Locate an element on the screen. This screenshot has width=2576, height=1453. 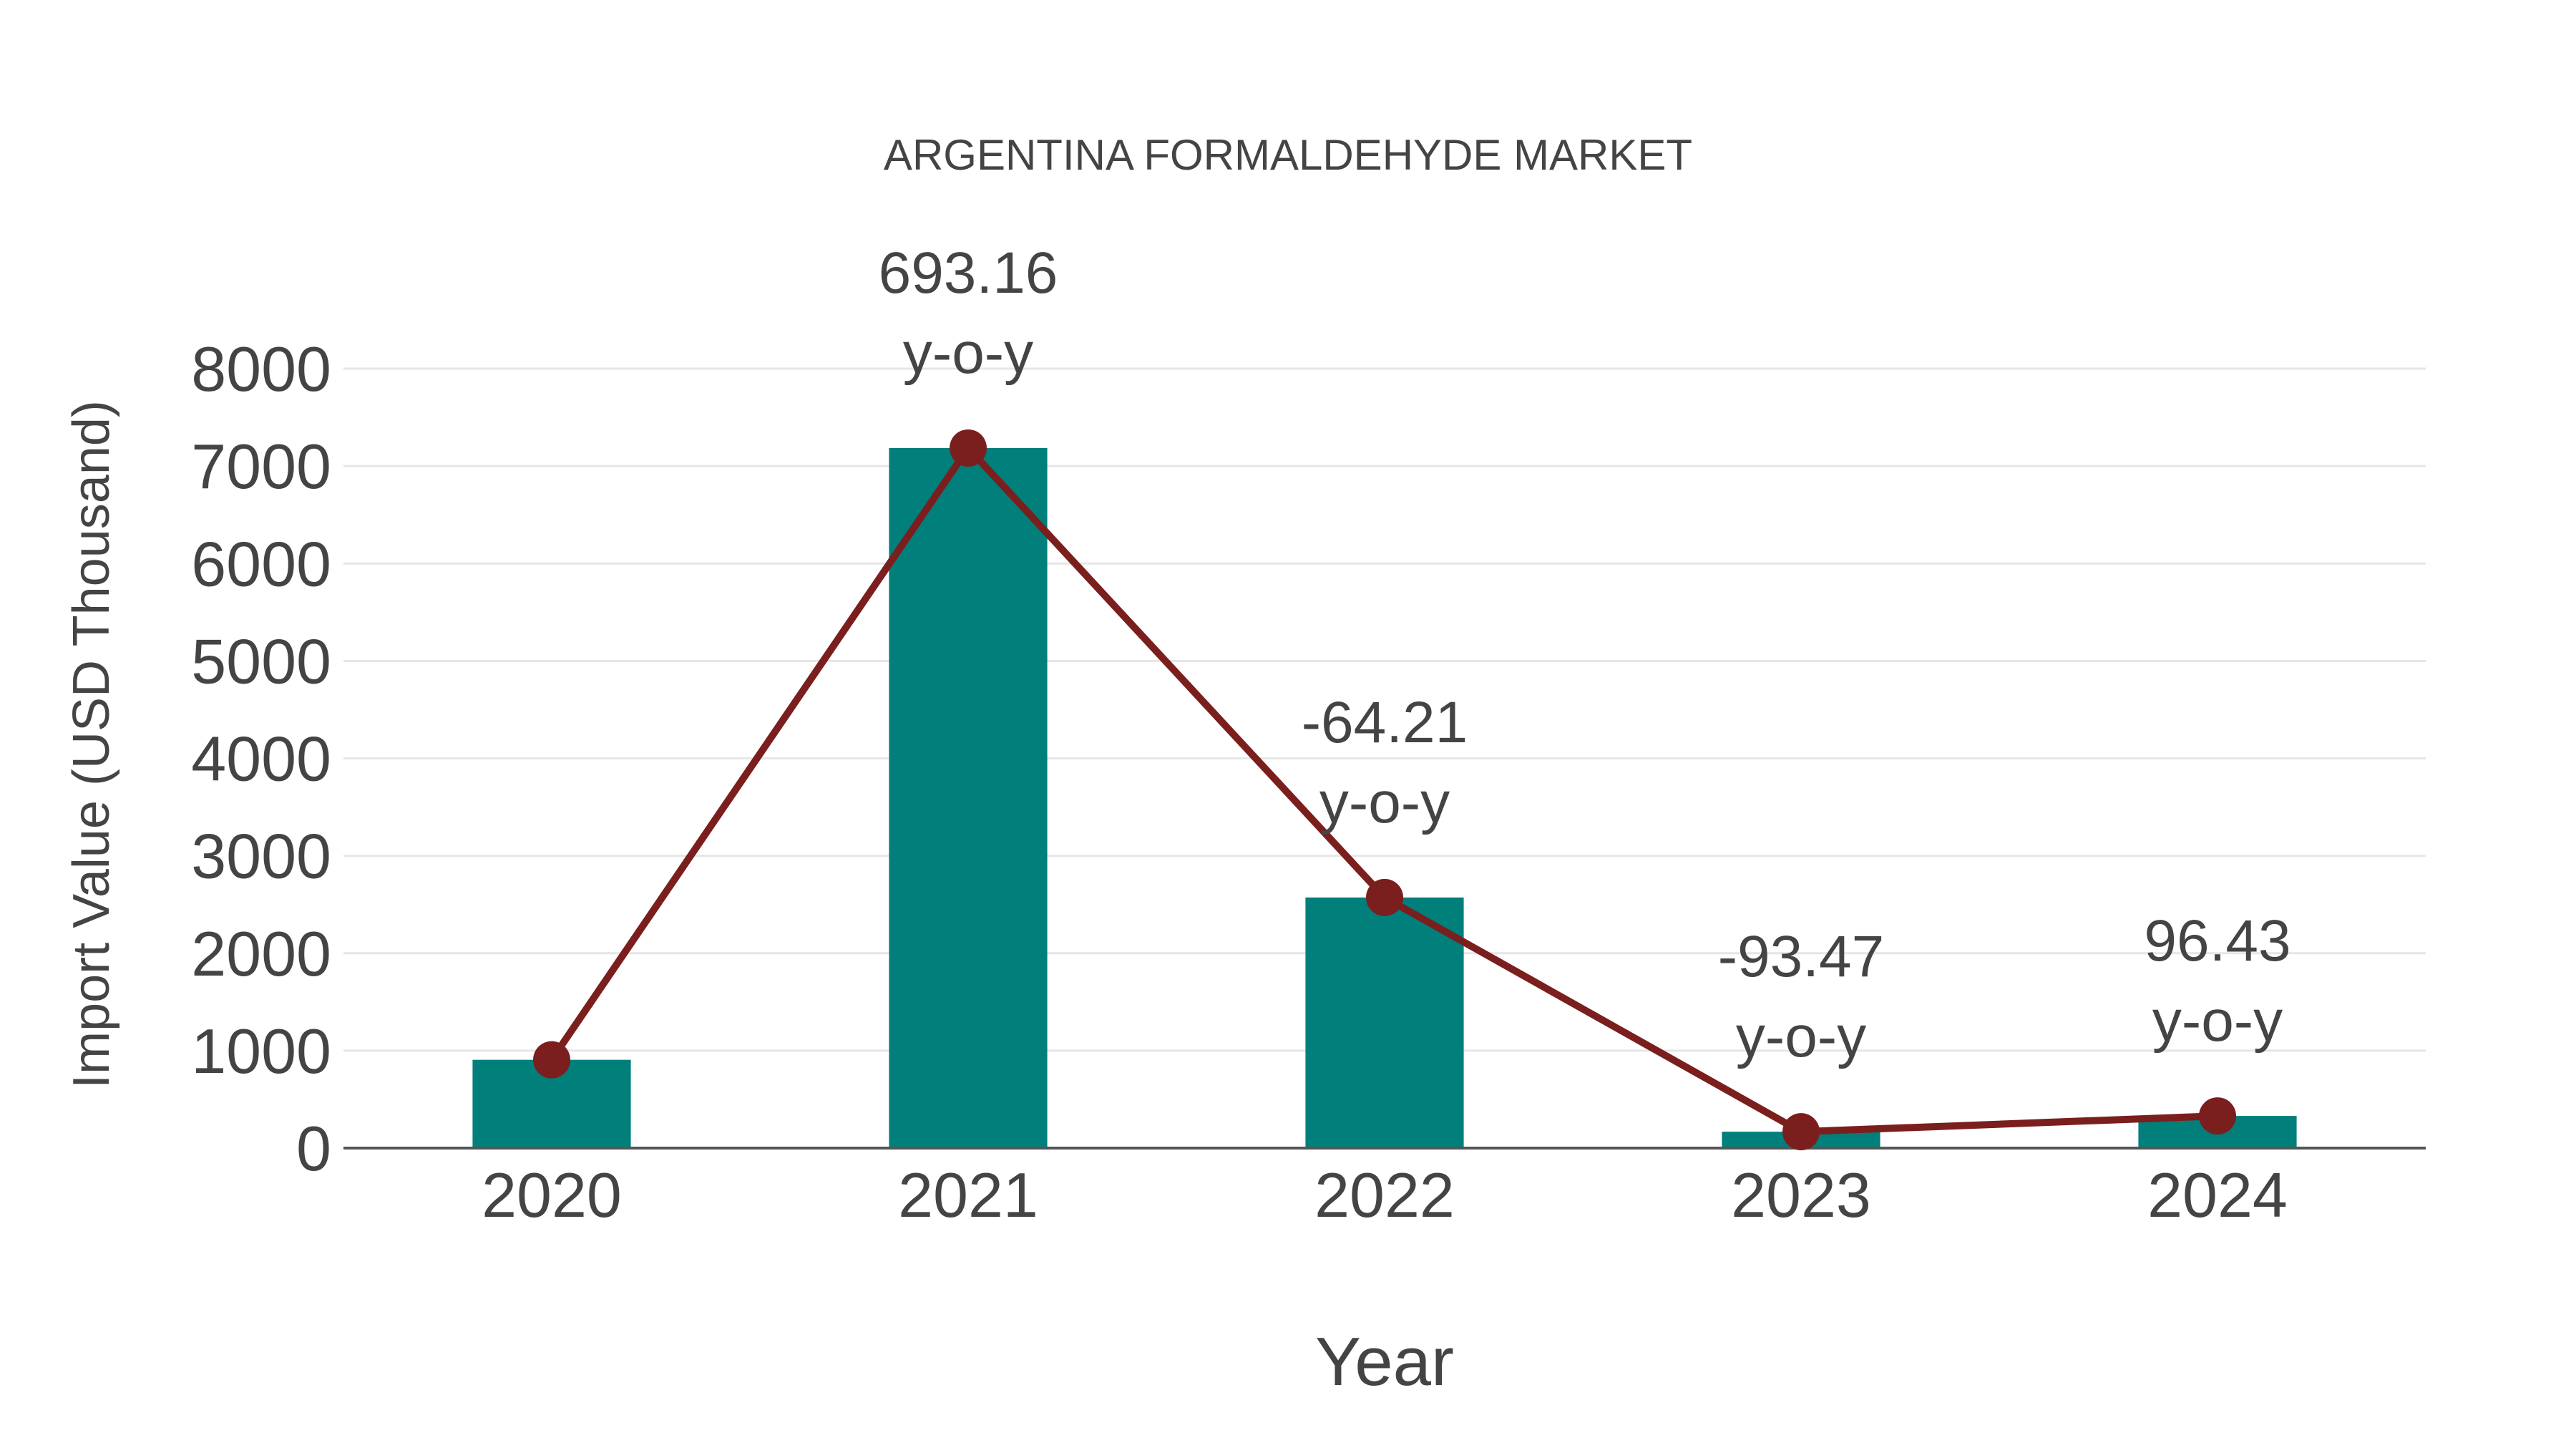
trend-marker-2022 is located at coordinates (1384, 897).